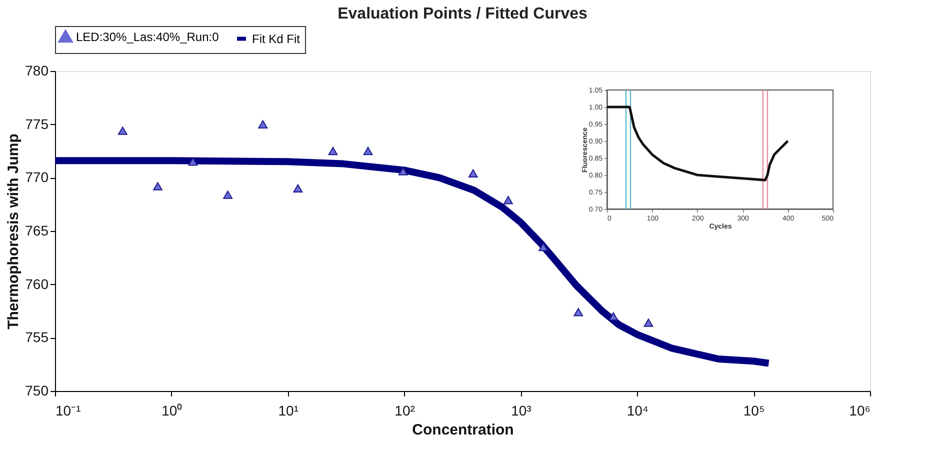 Image resolution: width=934 pixels, height=476 pixels. Describe the element at coordinates (37, 70) in the screenshot. I see `y-tick-label: 780` at that location.